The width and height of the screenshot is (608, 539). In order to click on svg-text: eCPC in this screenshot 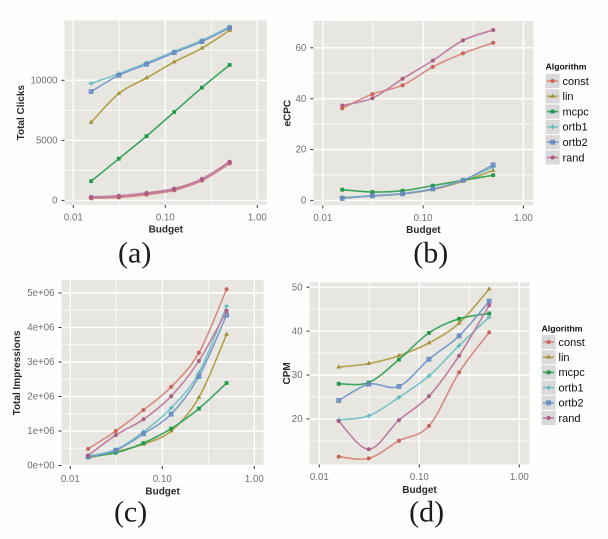, I will do `click(288, 113)`.